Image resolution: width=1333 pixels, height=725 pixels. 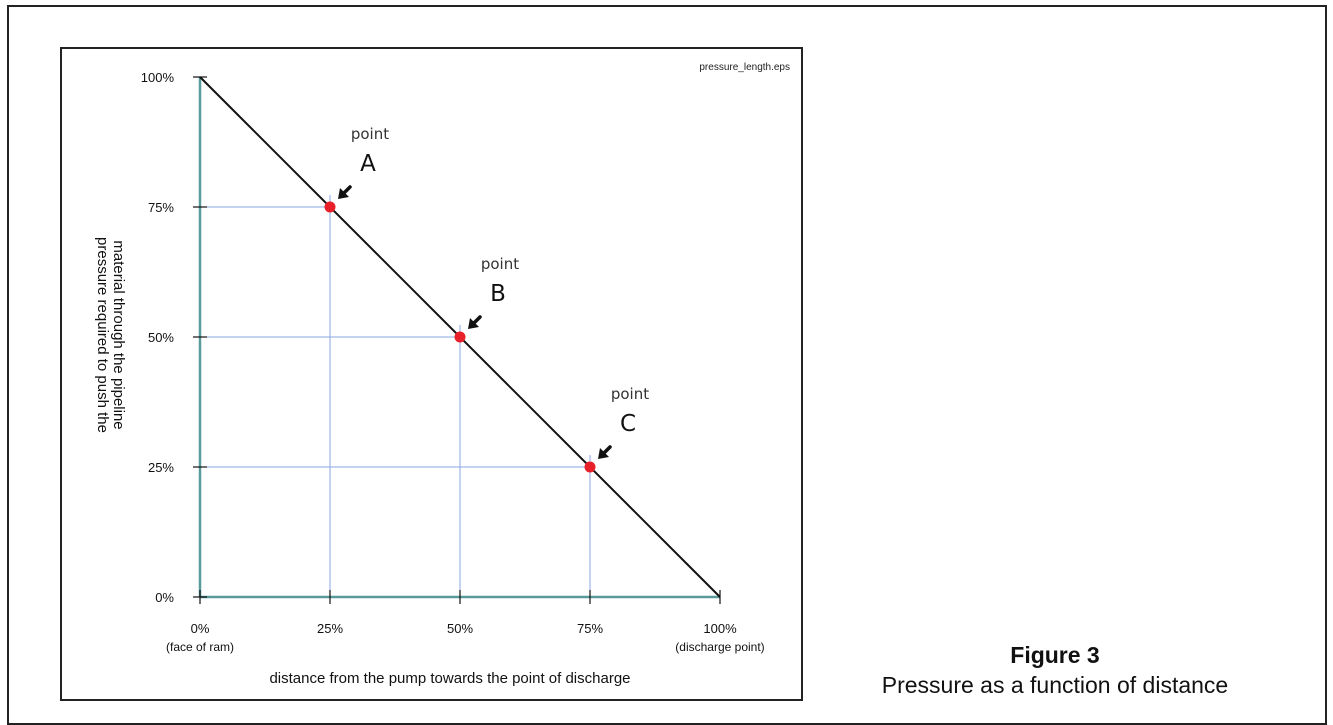 What do you see at coordinates (370, 134) in the screenshot?
I see `point-word-a: point` at bounding box center [370, 134].